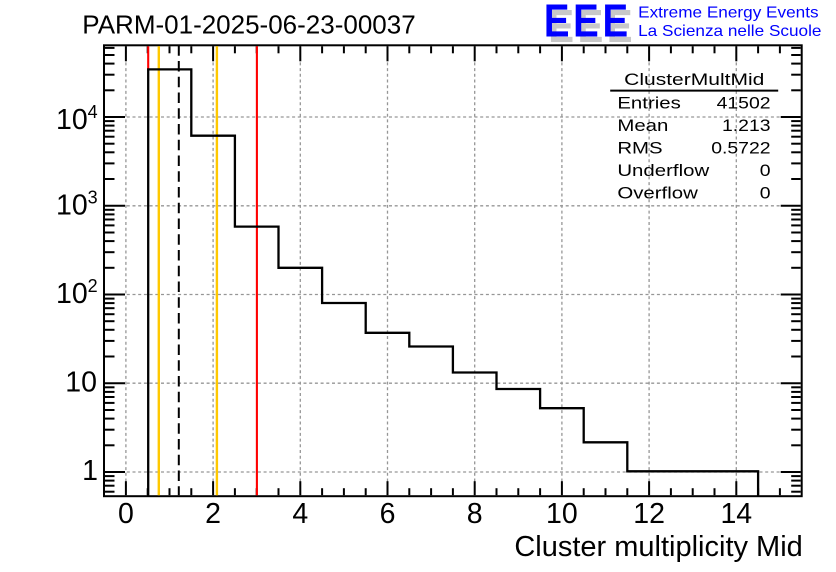  Describe the element at coordinates (649, 514) in the screenshot. I see `svg-text: 12` at that location.